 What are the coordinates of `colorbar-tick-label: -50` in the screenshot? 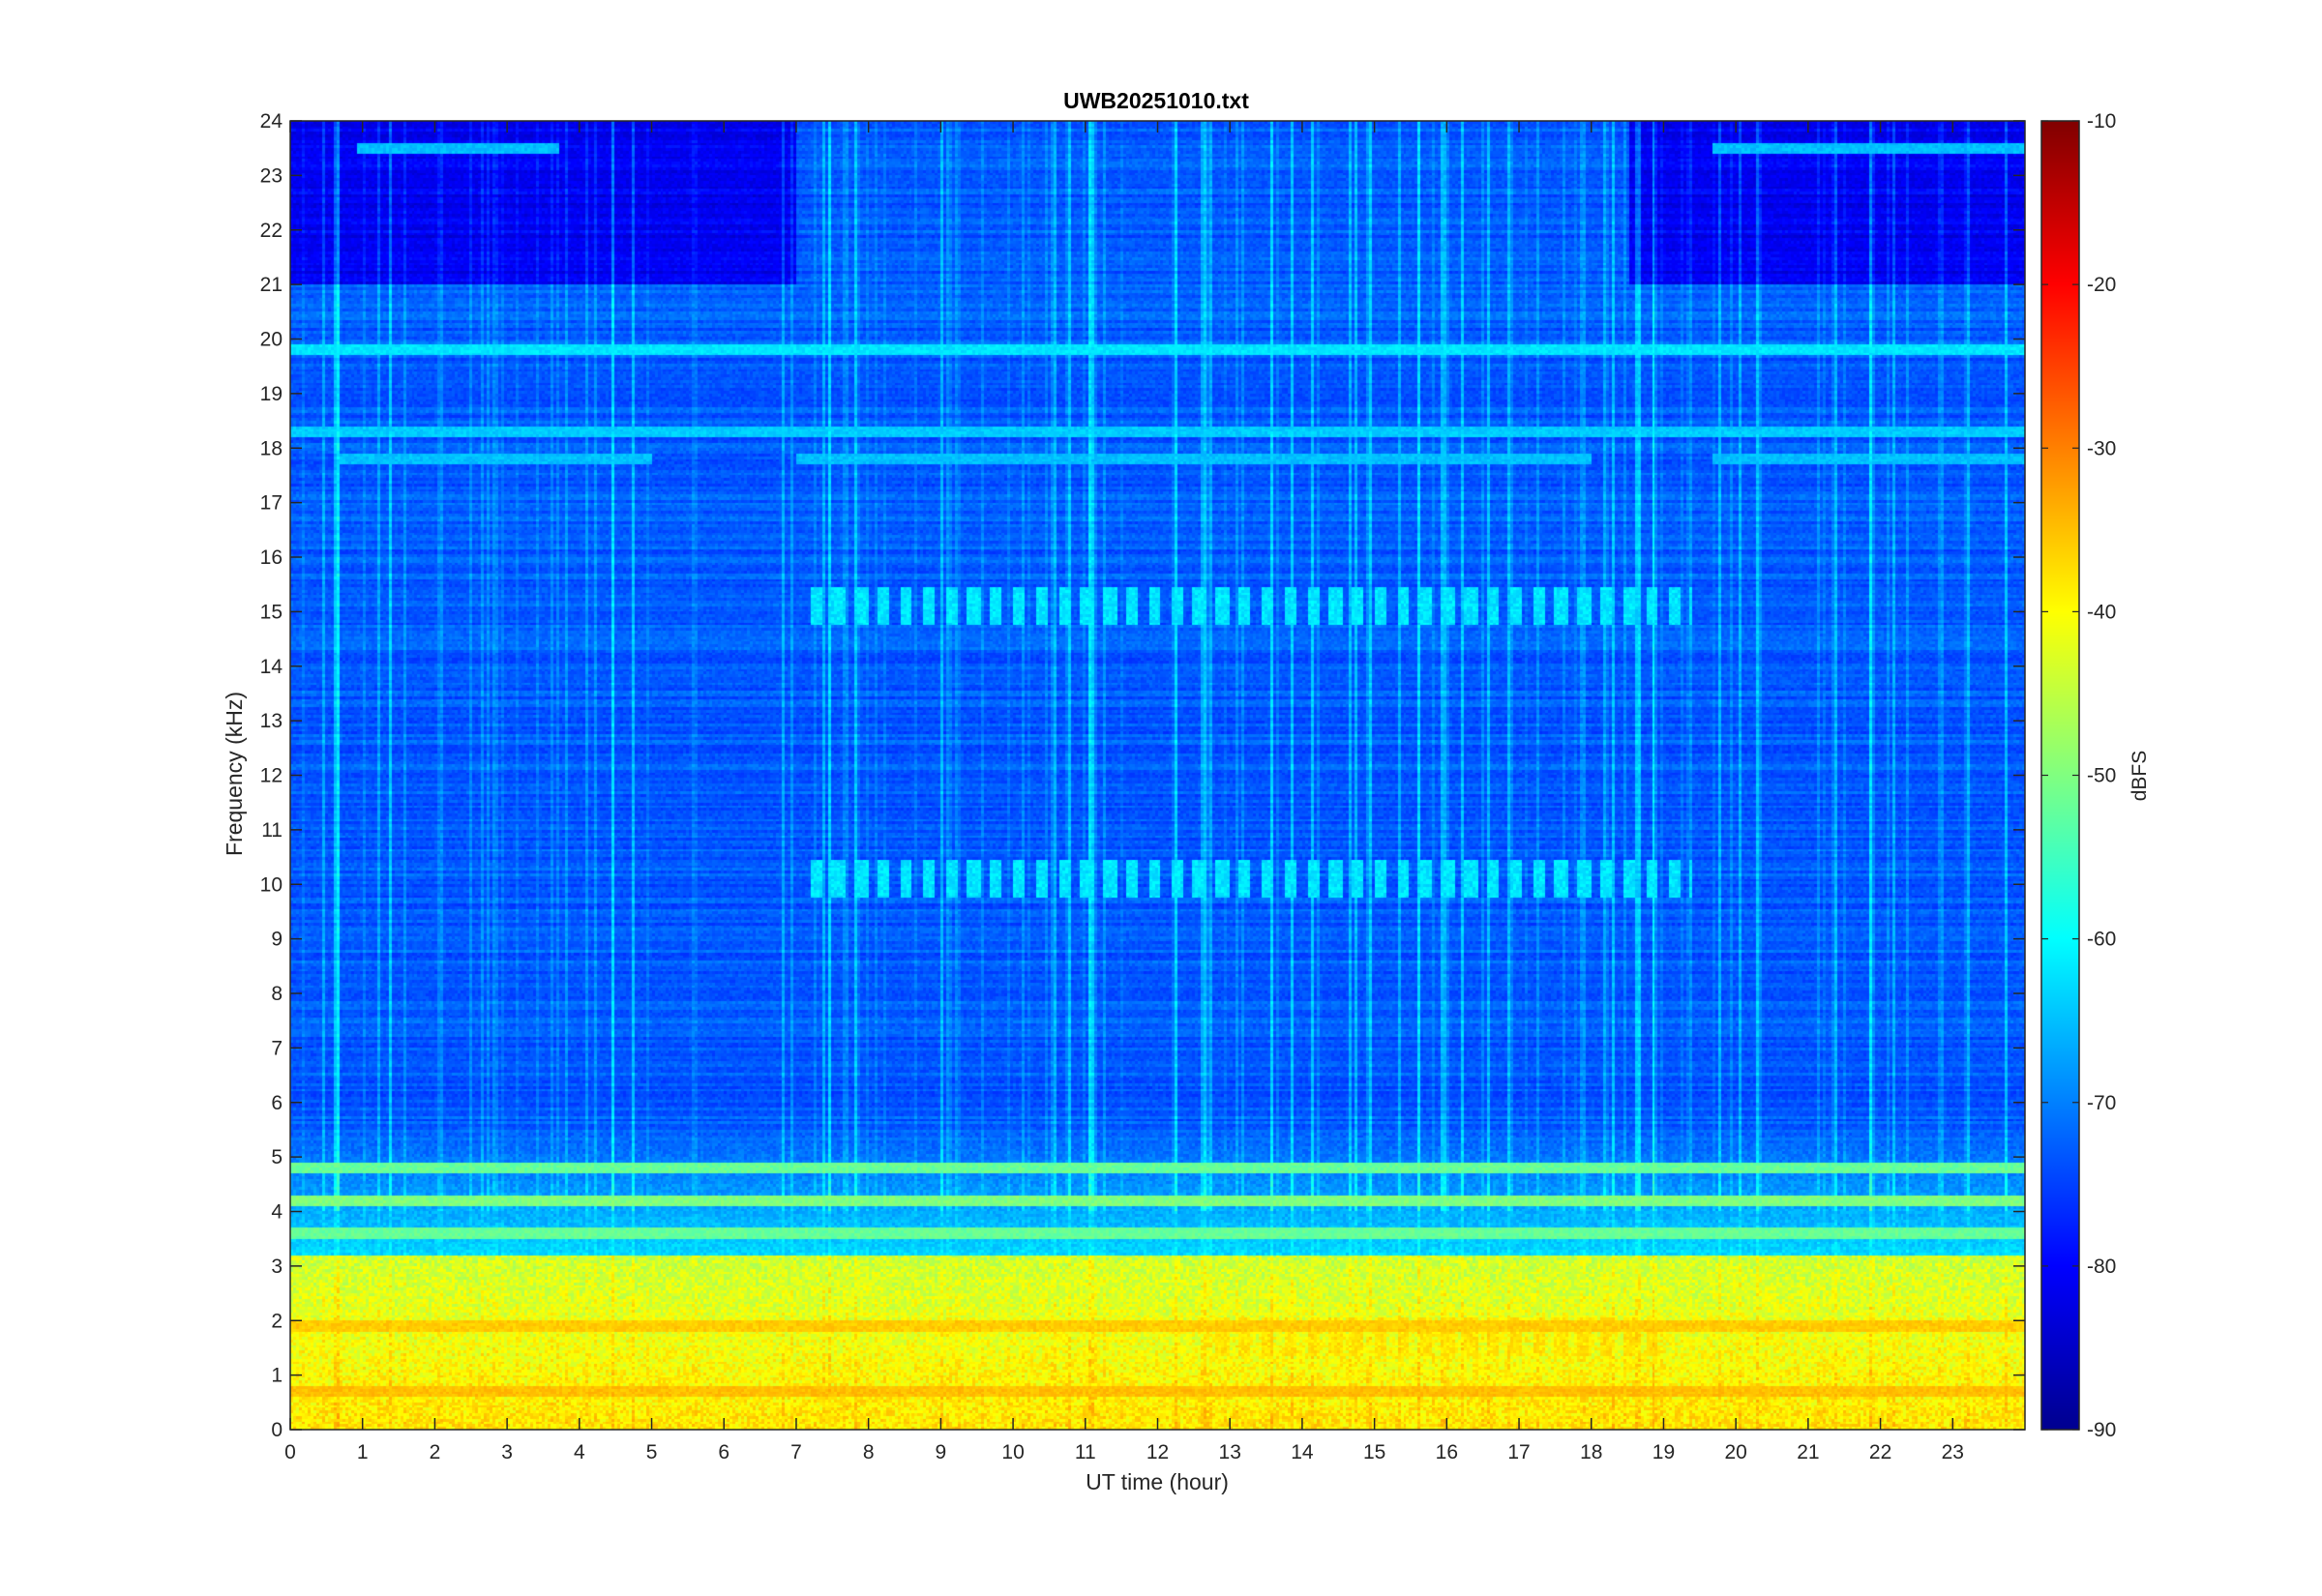 It's located at (2101, 776).